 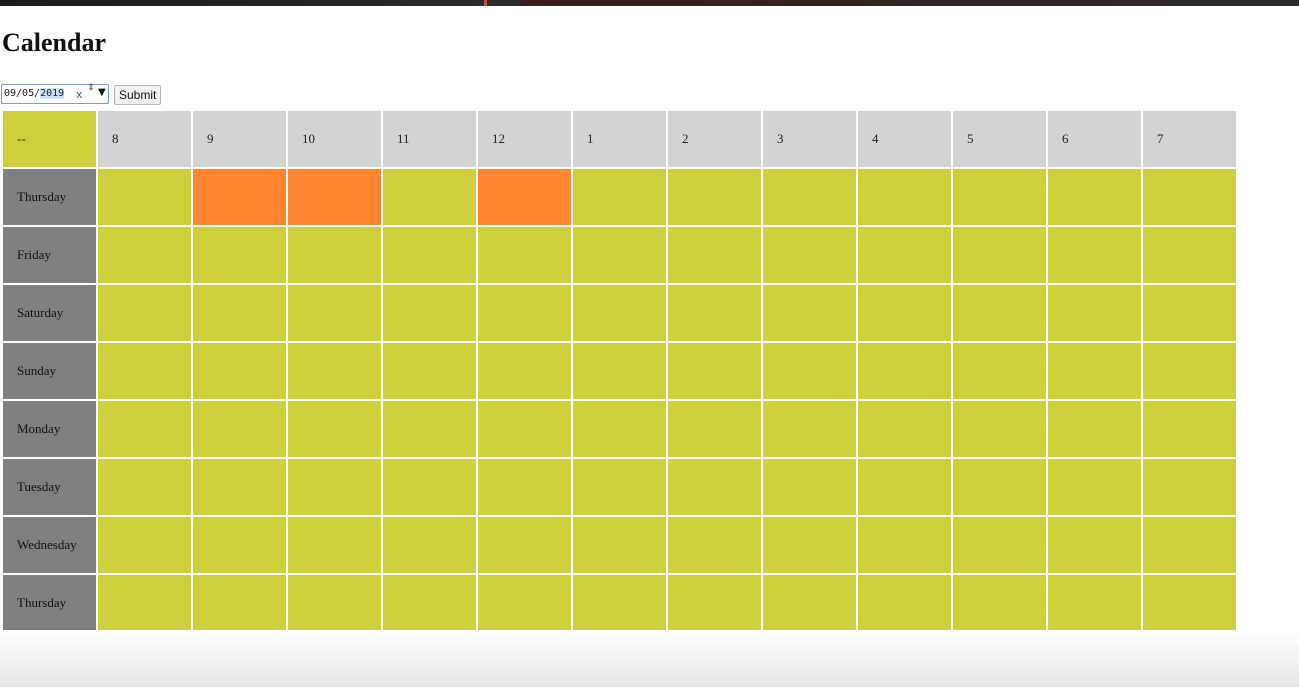 I want to click on submit-button: Submit, so click(x=138, y=95).